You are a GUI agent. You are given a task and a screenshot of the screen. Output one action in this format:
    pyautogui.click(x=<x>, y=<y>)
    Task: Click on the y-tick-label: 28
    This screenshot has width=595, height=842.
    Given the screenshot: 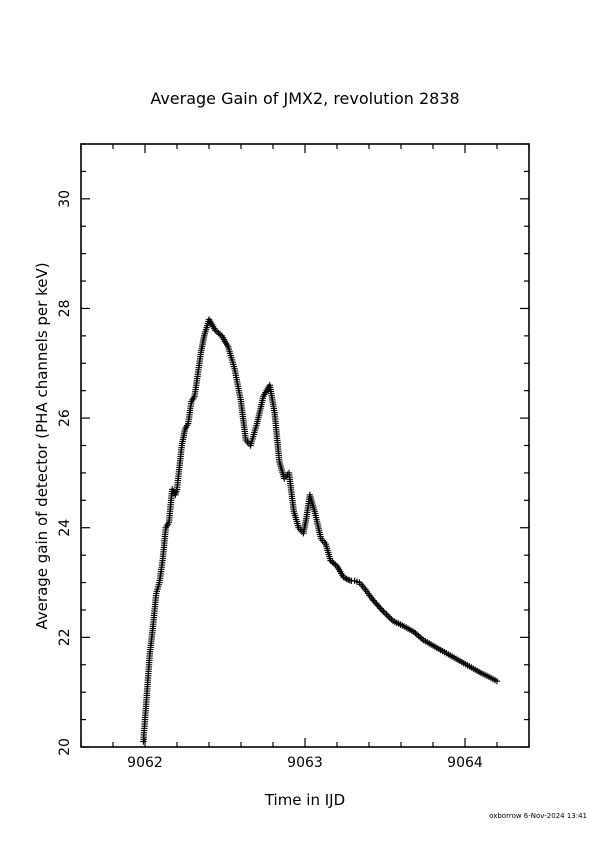 What is the action you would take?
    pyautogui.click(x=65, y=309)
    